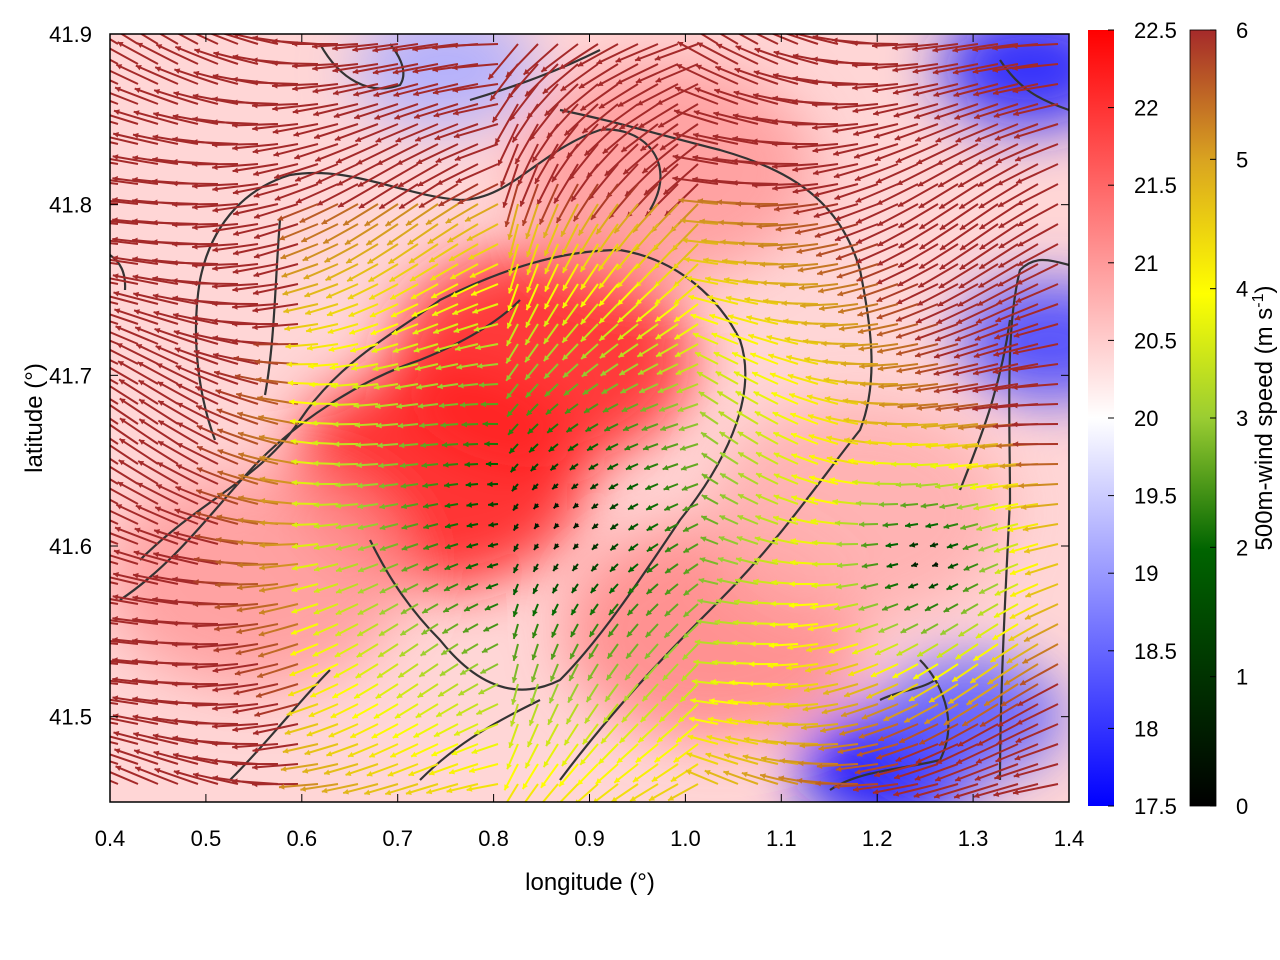 The width and height of the screenshot is (1280, 960). I want to click on heat-colorbar-tick-label: 21.5, so click(1155, 185).